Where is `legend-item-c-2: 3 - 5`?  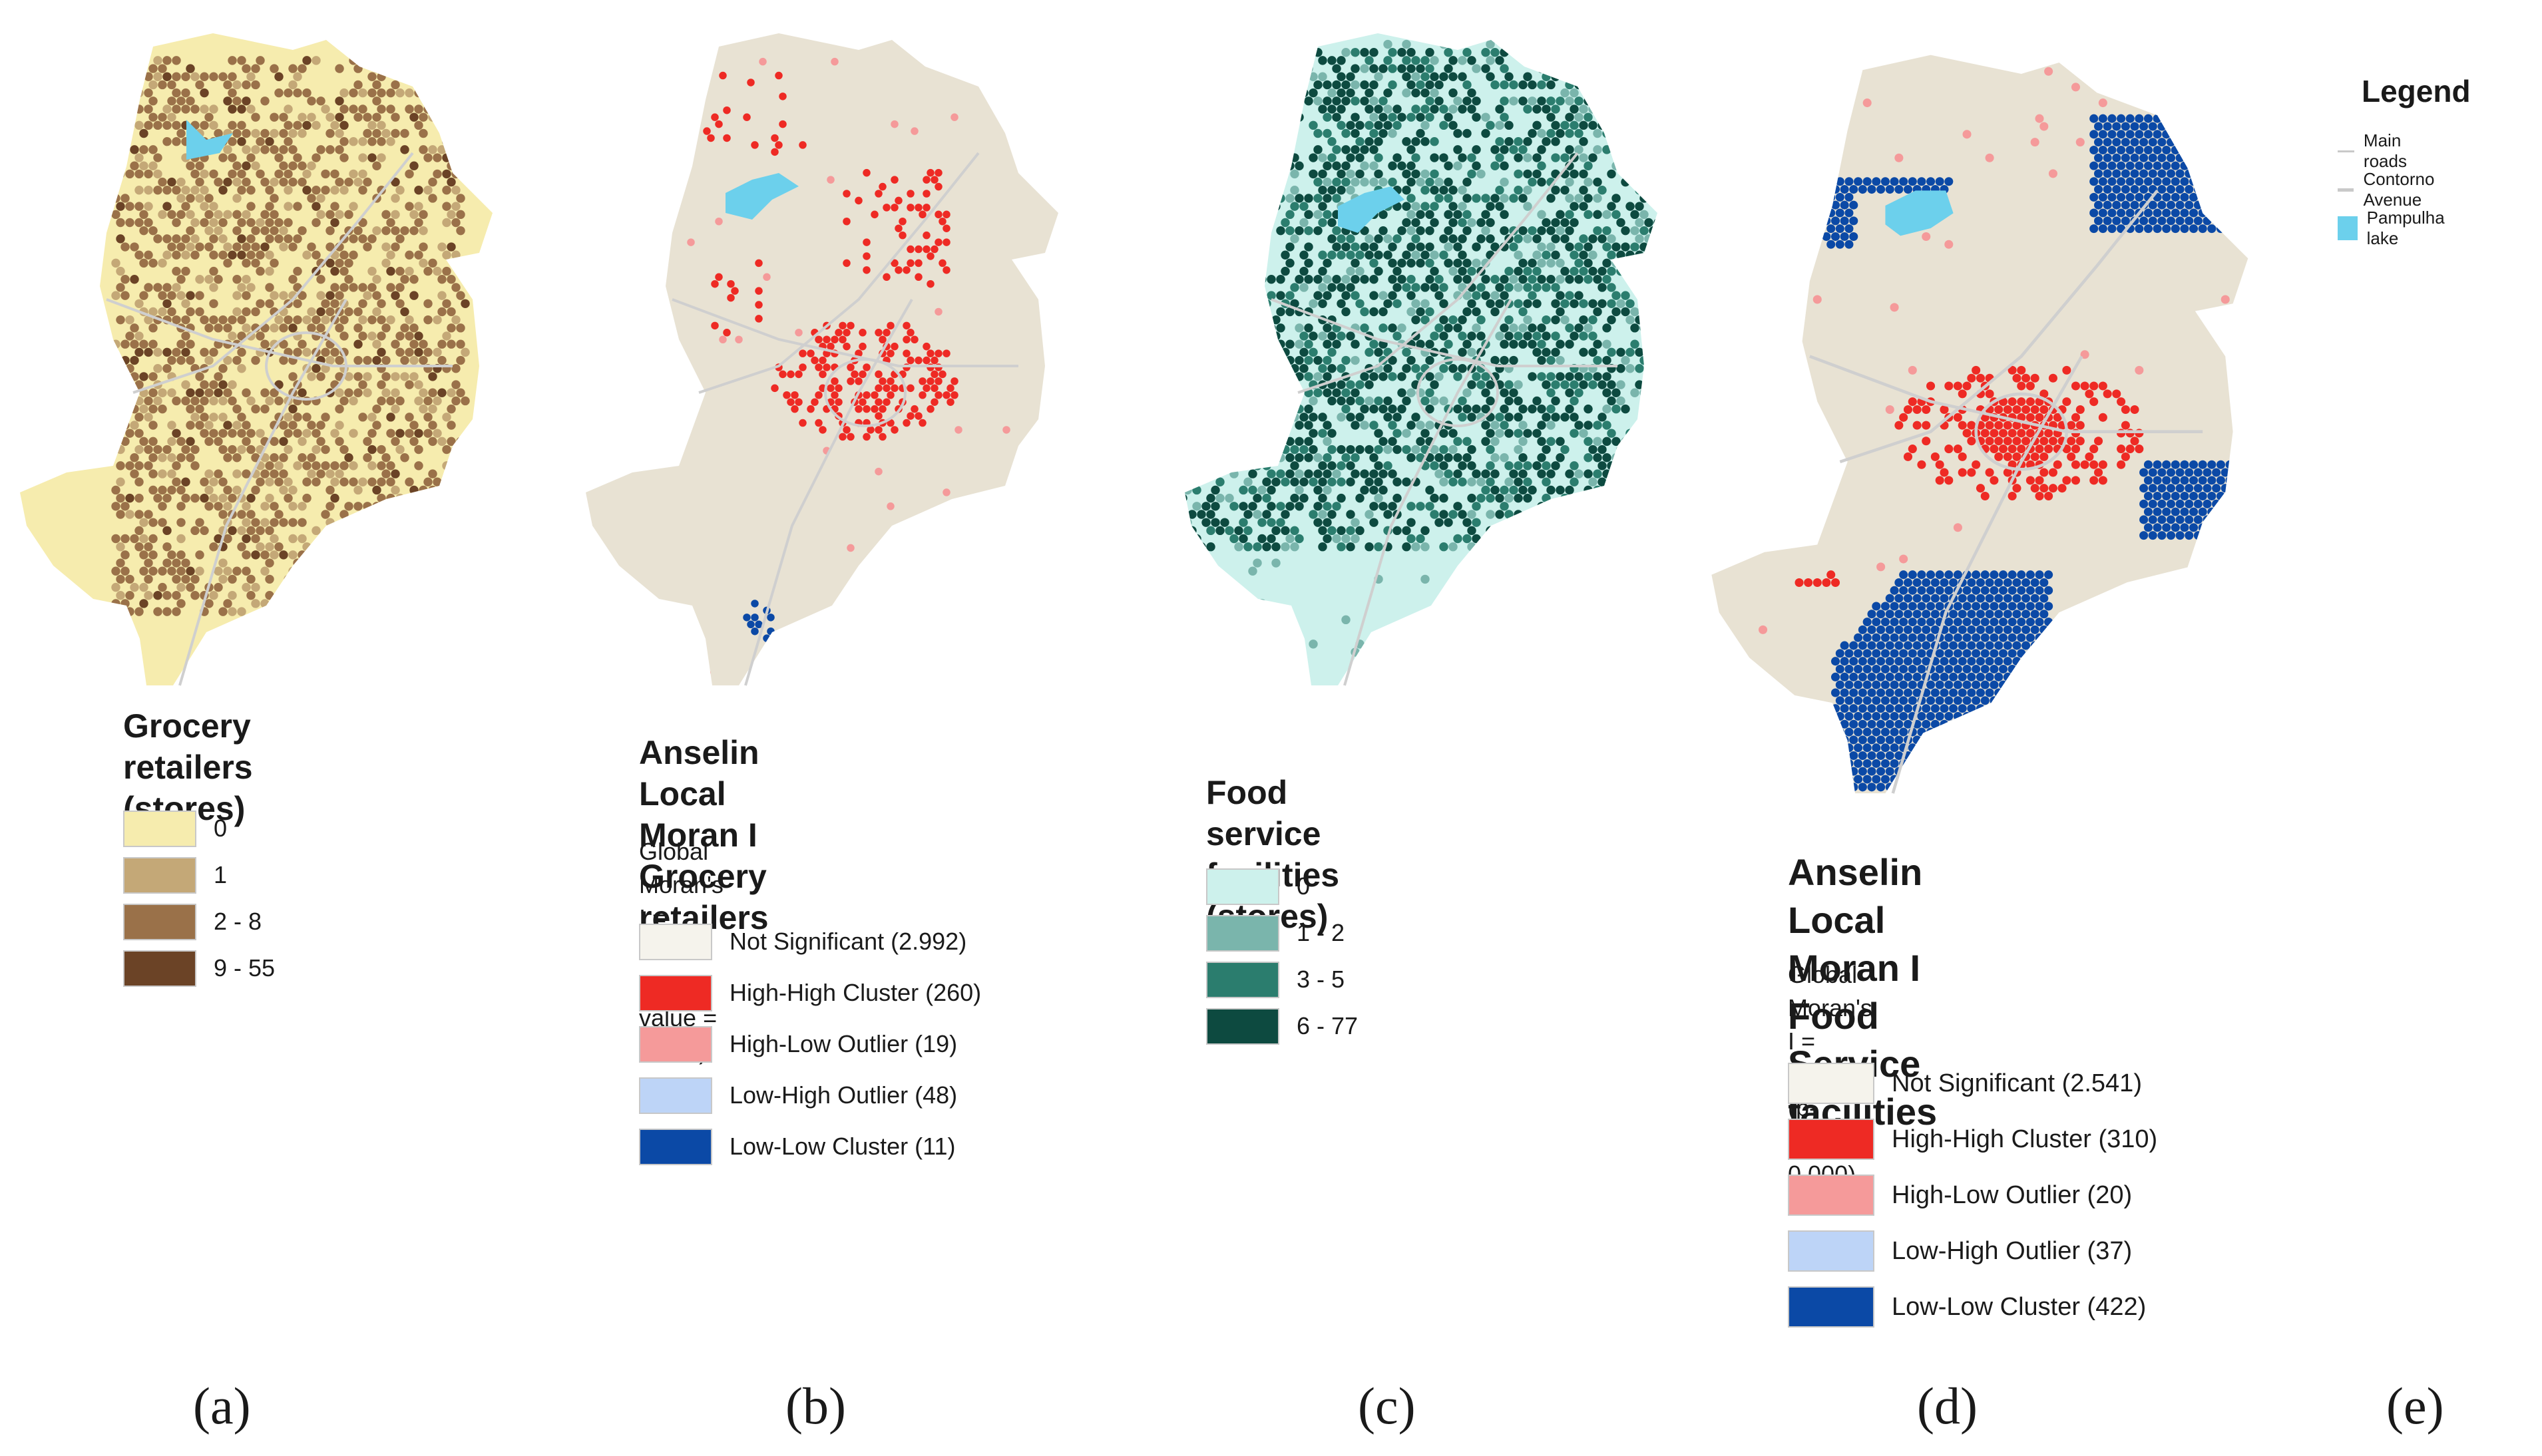
legend-item-c-2: 3 - 5 is located at coordinates (1275, 980).